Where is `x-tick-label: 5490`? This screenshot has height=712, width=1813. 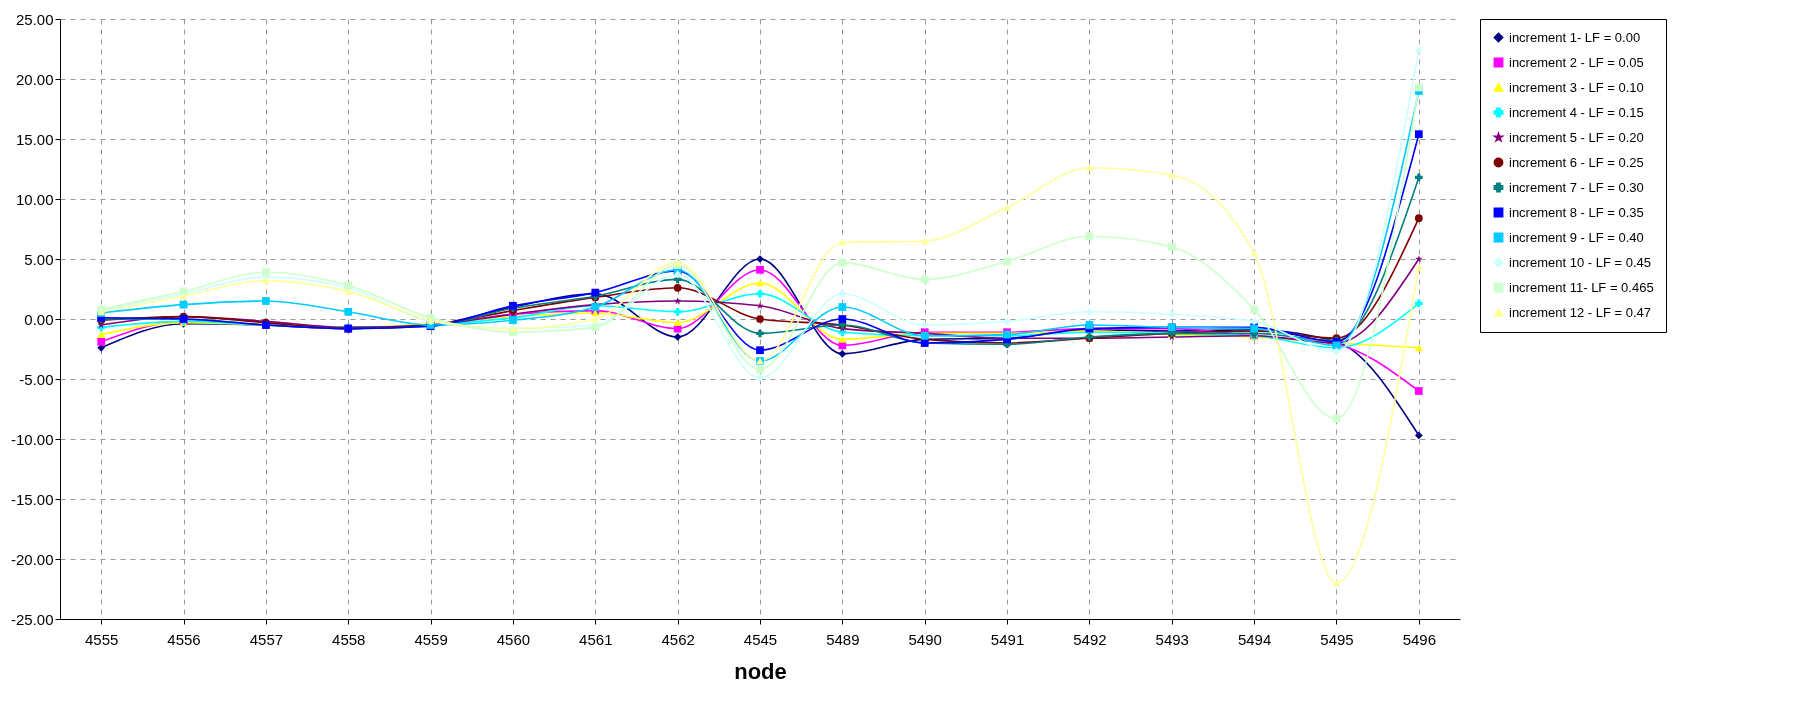
x-tick-label: 5490 is located at coordinates (925, 639).